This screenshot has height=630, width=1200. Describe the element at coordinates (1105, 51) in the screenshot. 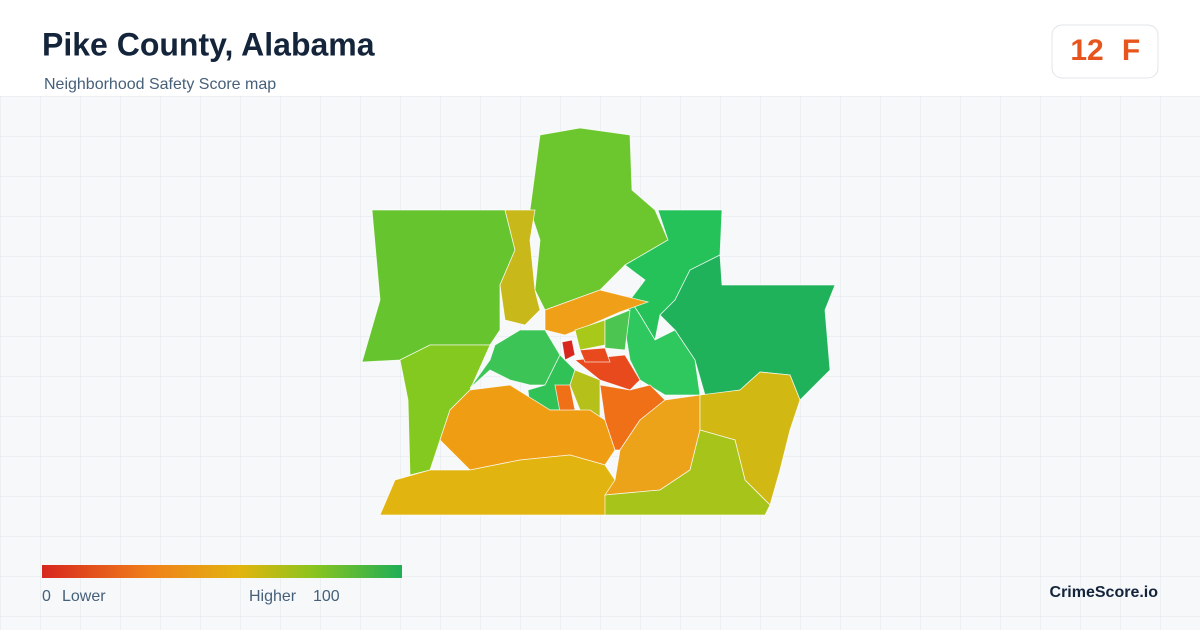

I see `score-badge` at that location.